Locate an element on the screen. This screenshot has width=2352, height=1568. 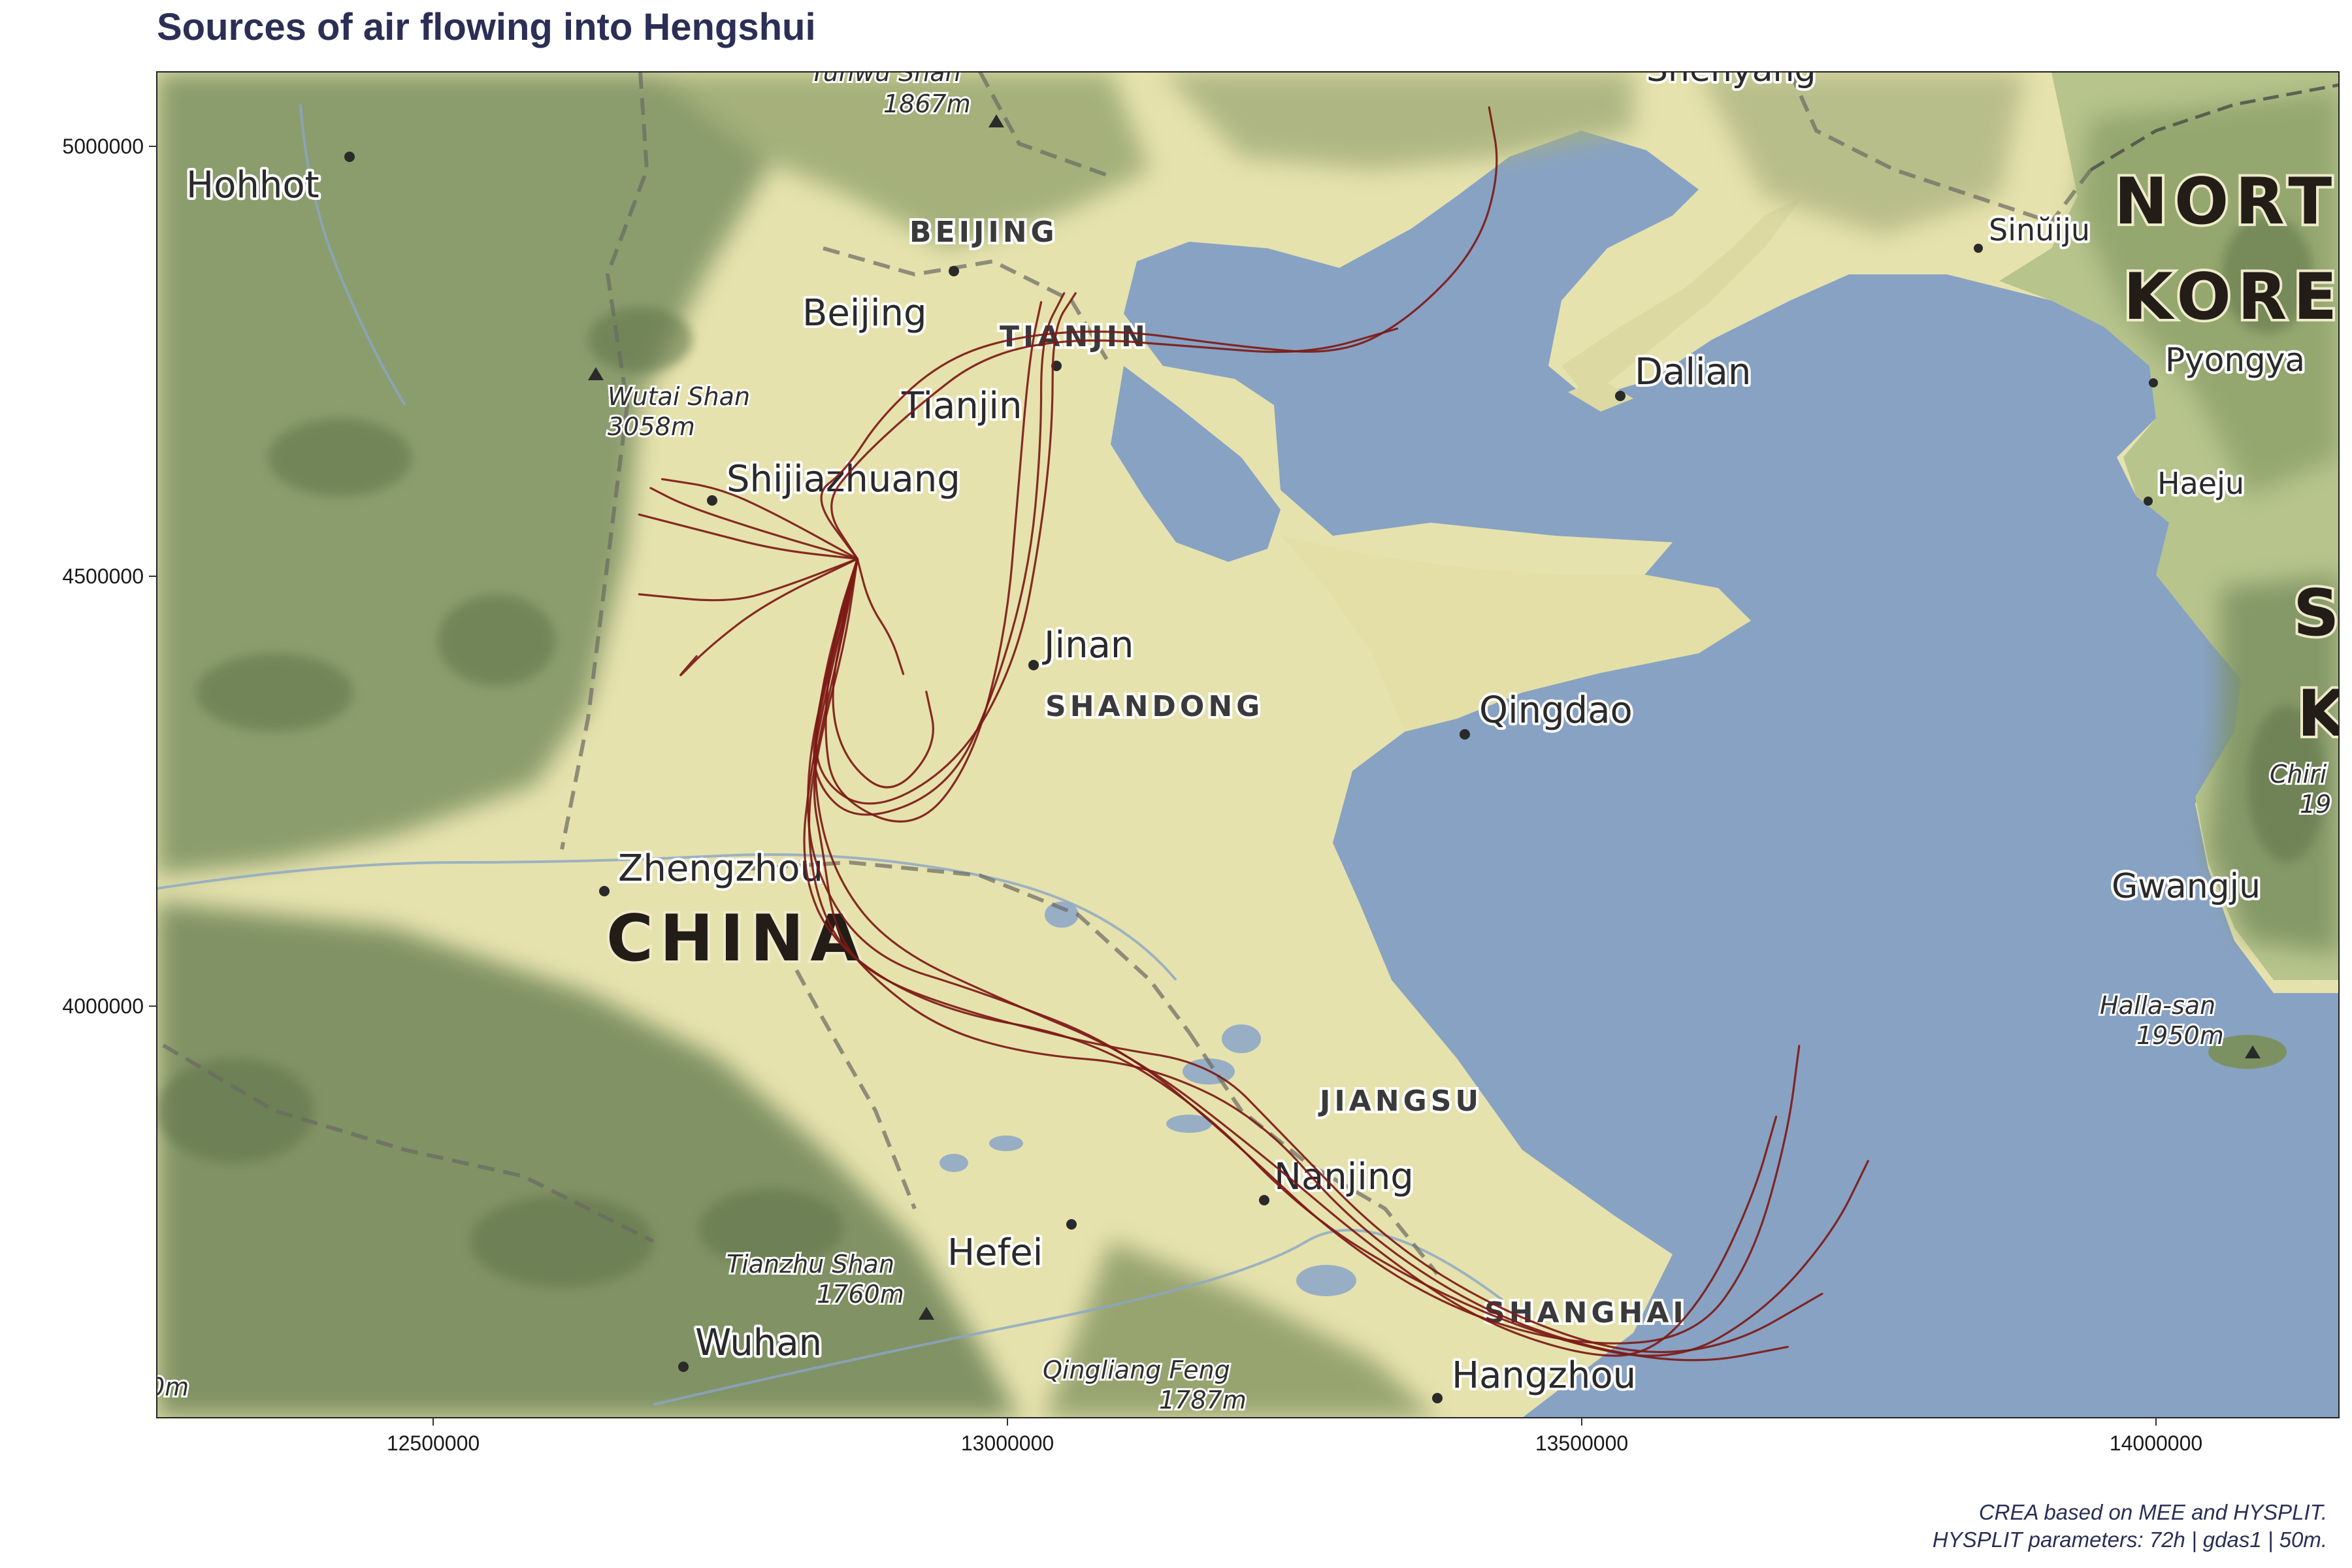
y-tick-label: 4000000 is located at coordinates (103, 1006).